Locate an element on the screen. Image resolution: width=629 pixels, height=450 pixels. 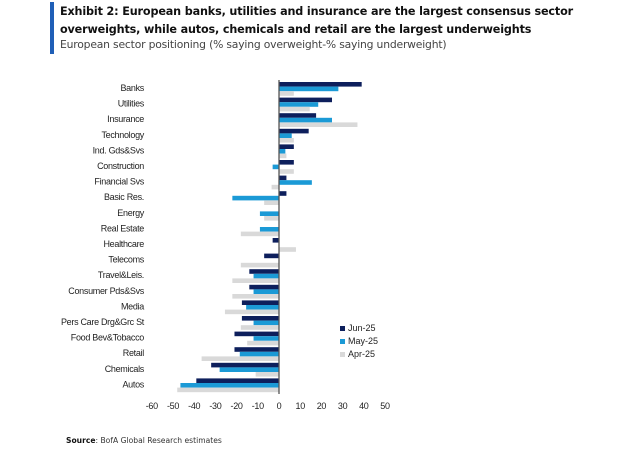
x-tick-label: -60 is located at coordinates (152, 406).